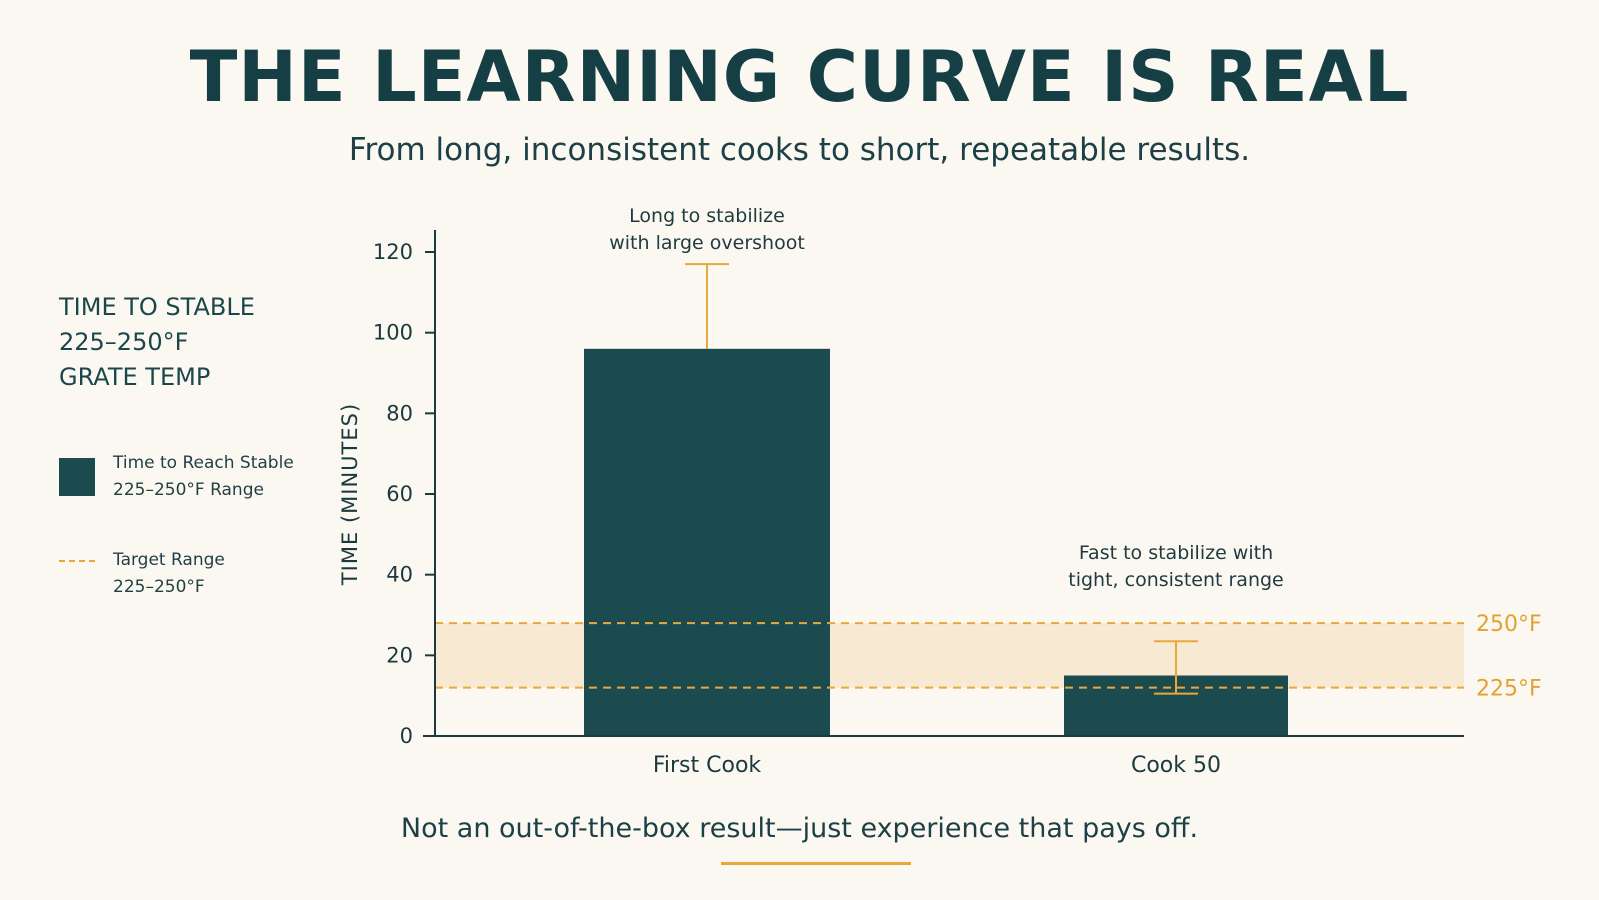 The height and width of the screenshot is (900, 1599). Describe the element at coordinates (406, 736) in the screenshot. I see `y-tick-label: 0` at that location.